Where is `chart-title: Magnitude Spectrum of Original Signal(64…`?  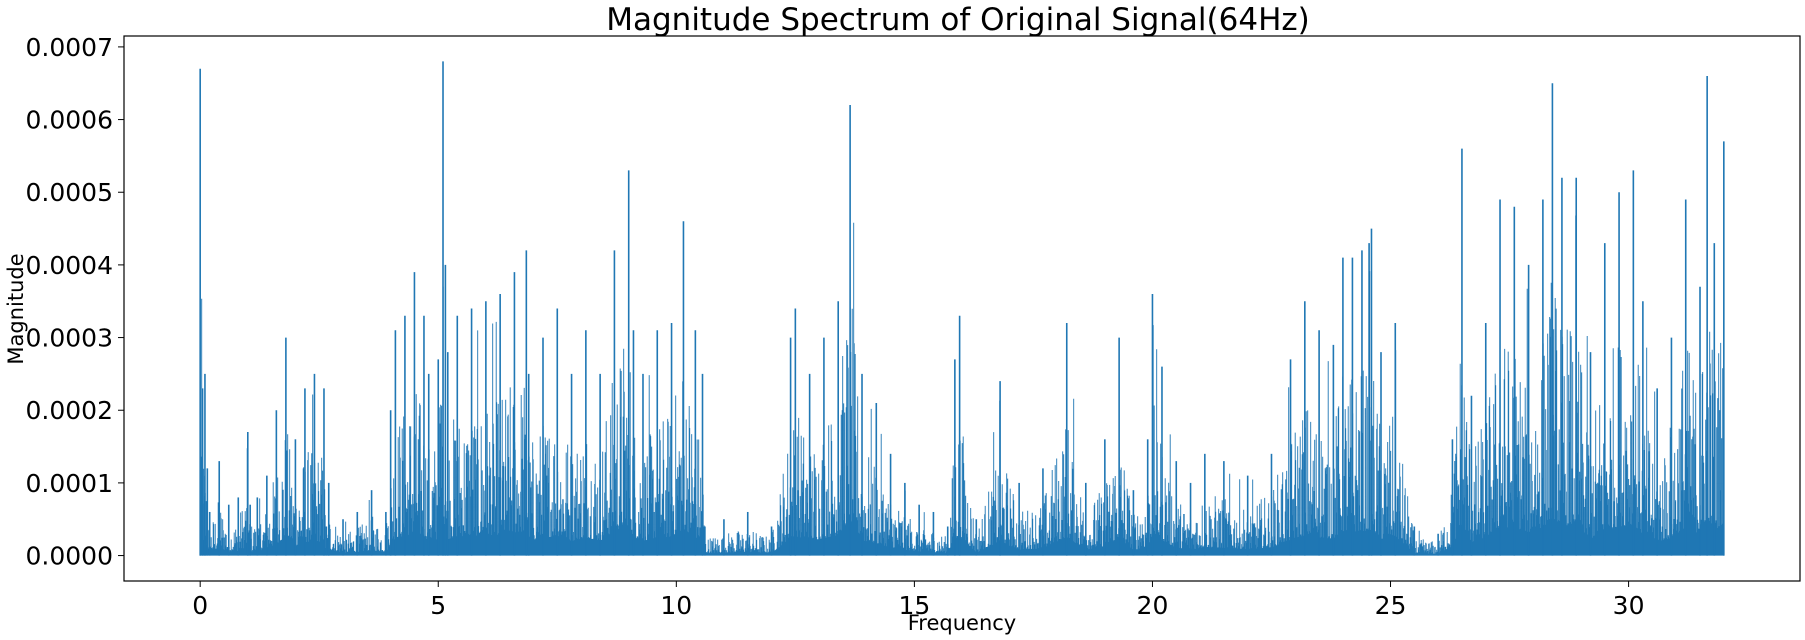
chart-title: Magnitude Spectrum of Original Signal(64… is located at coordinates (958, 20).